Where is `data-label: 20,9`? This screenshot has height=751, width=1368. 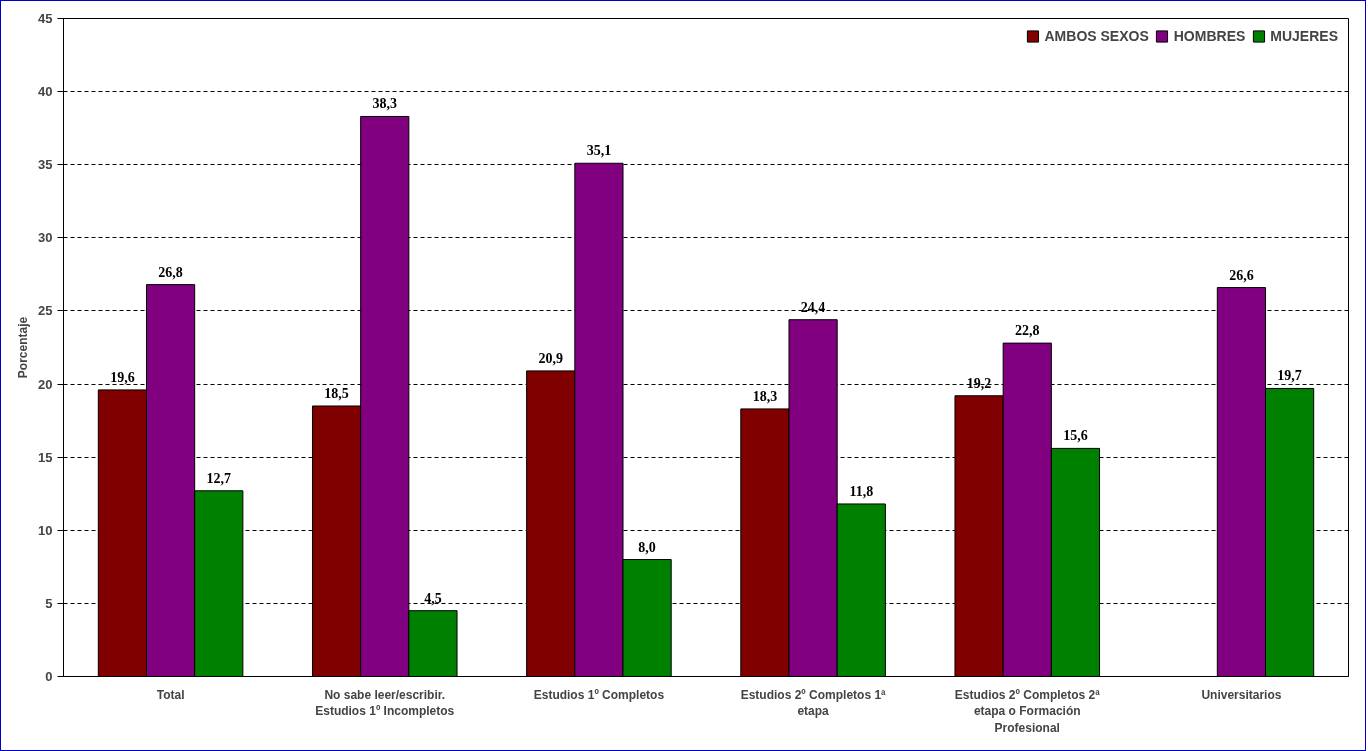 data-label: 20,9 is located at coordinates (550, 358).